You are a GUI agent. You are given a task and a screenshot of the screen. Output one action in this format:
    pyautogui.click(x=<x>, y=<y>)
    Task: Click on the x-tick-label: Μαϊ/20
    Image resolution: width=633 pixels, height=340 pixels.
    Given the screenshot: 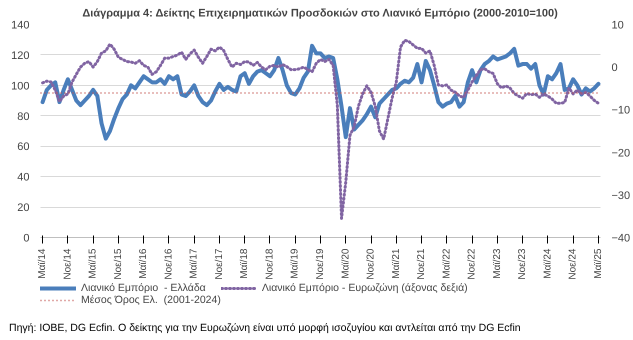 What is the action you would take?
    pyautogui.click(x=346, y=263)
    